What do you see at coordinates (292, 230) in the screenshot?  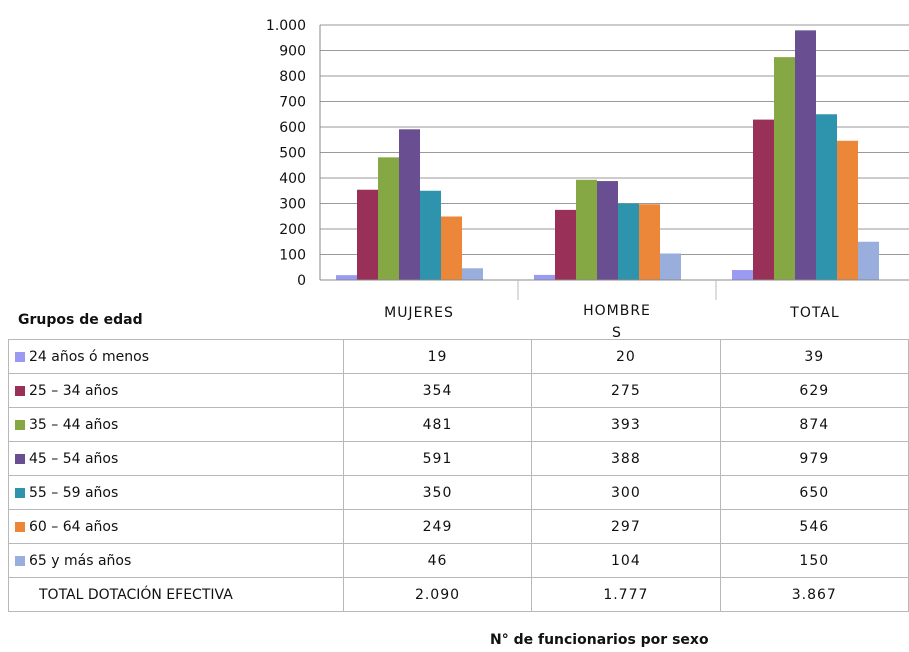 I see `y-tick-label: 200` at bounding box center [292, 230].